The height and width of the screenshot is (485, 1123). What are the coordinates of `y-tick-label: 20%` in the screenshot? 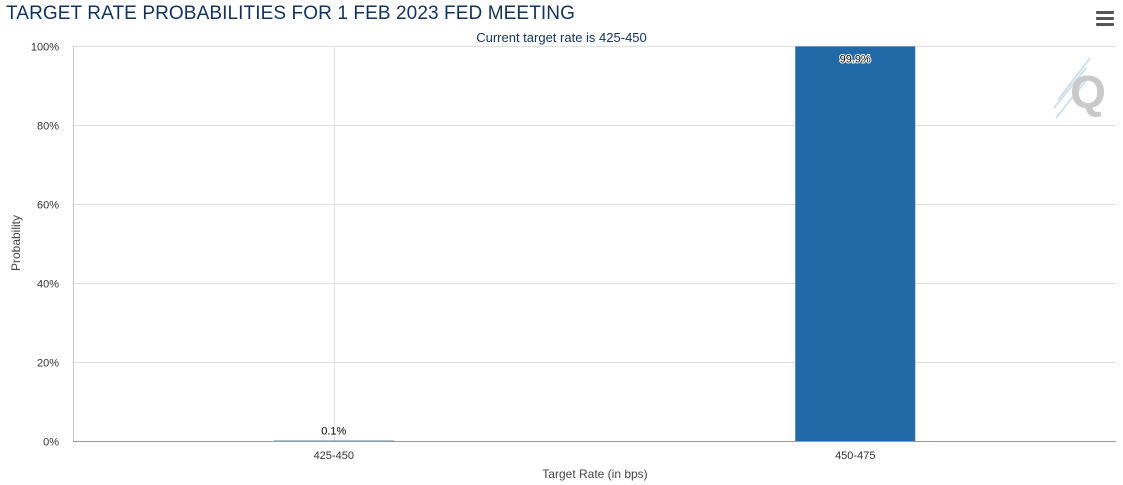 It's located at (48, 364).